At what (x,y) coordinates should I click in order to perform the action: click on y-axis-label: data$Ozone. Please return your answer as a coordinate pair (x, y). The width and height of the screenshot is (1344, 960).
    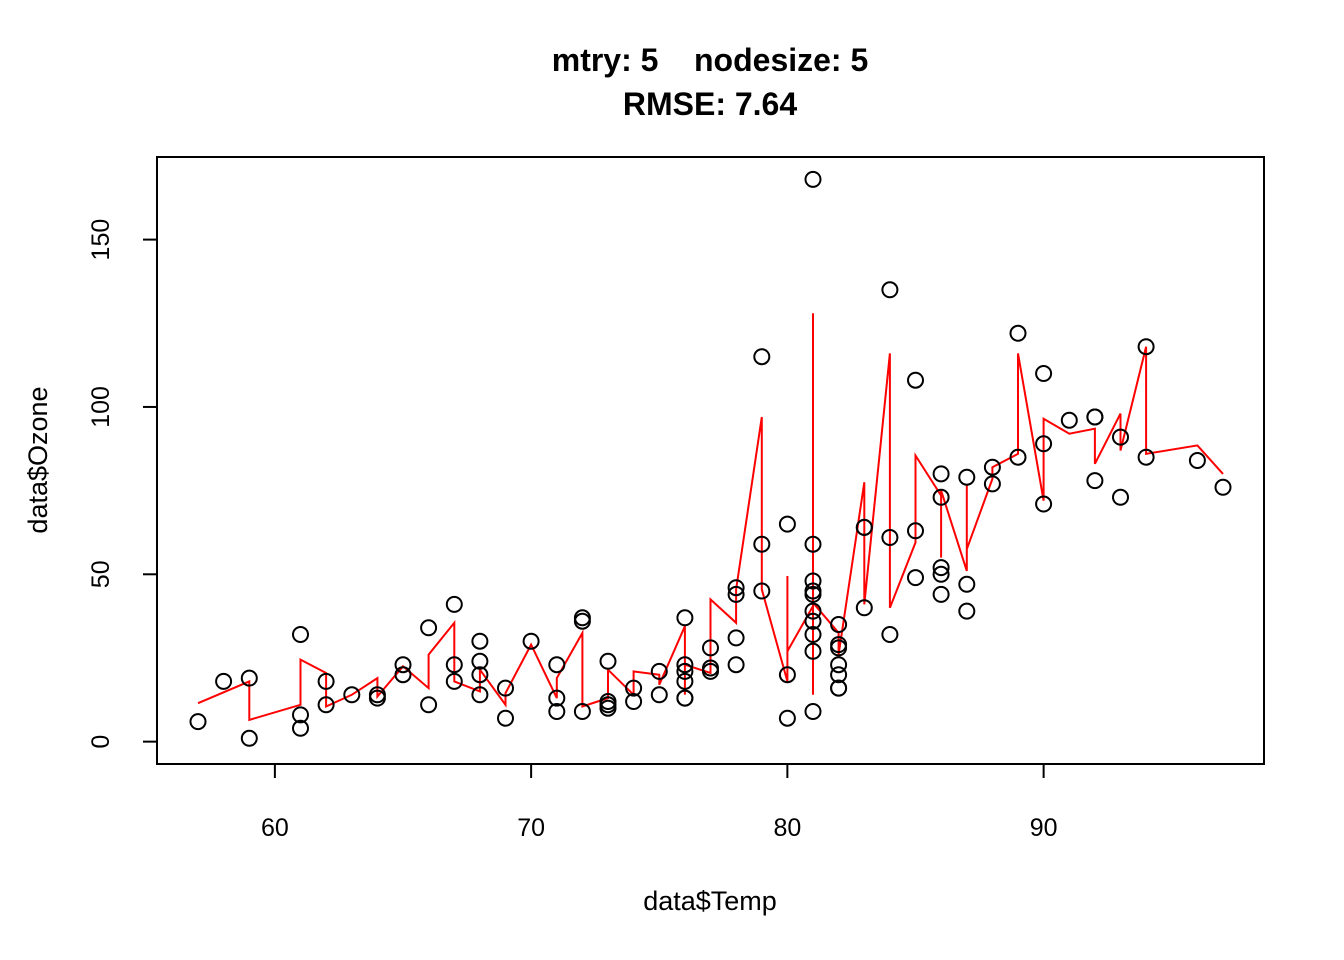
    Looking at the image, I should click on (38, 459).